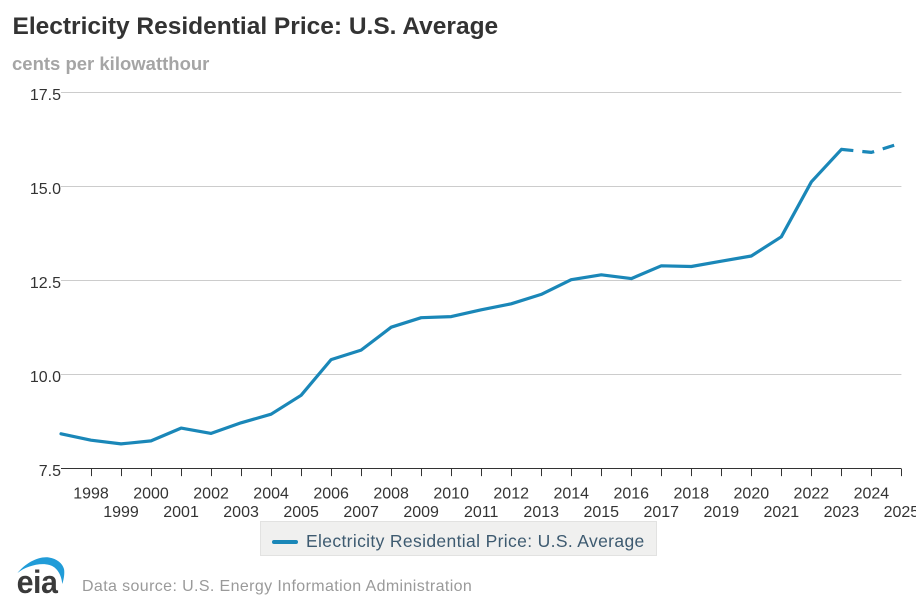  I want to click on x-tick-label: 2009, so click(421, 512).